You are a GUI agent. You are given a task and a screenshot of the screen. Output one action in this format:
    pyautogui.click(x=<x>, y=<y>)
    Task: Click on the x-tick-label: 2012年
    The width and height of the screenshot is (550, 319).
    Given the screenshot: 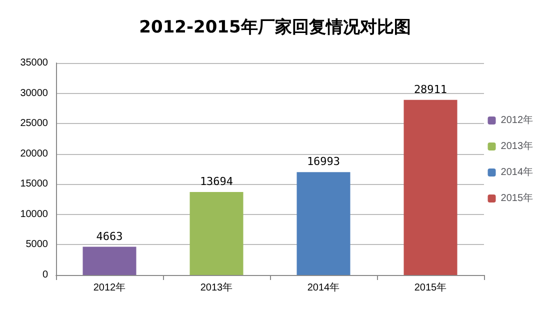 What is the action you would take?
    pyautogui.click(x=109, y=288)
    